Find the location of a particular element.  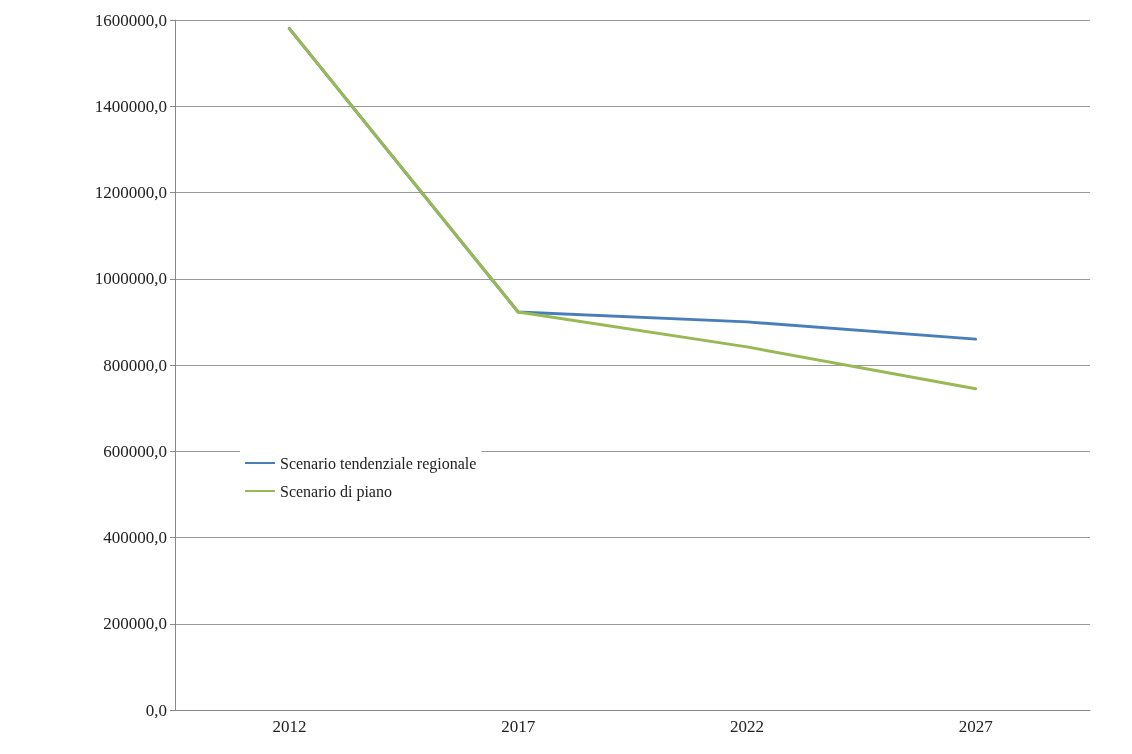

x-tick-label: 2022 is located at coordinates (746, 726).